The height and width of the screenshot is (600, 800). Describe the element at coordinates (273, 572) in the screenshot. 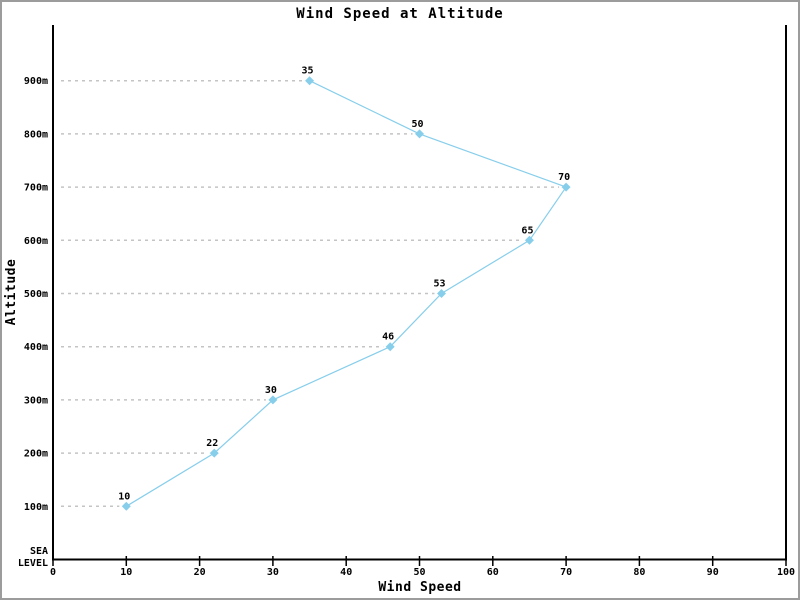

I see `x-tick-label: 30` at that location.